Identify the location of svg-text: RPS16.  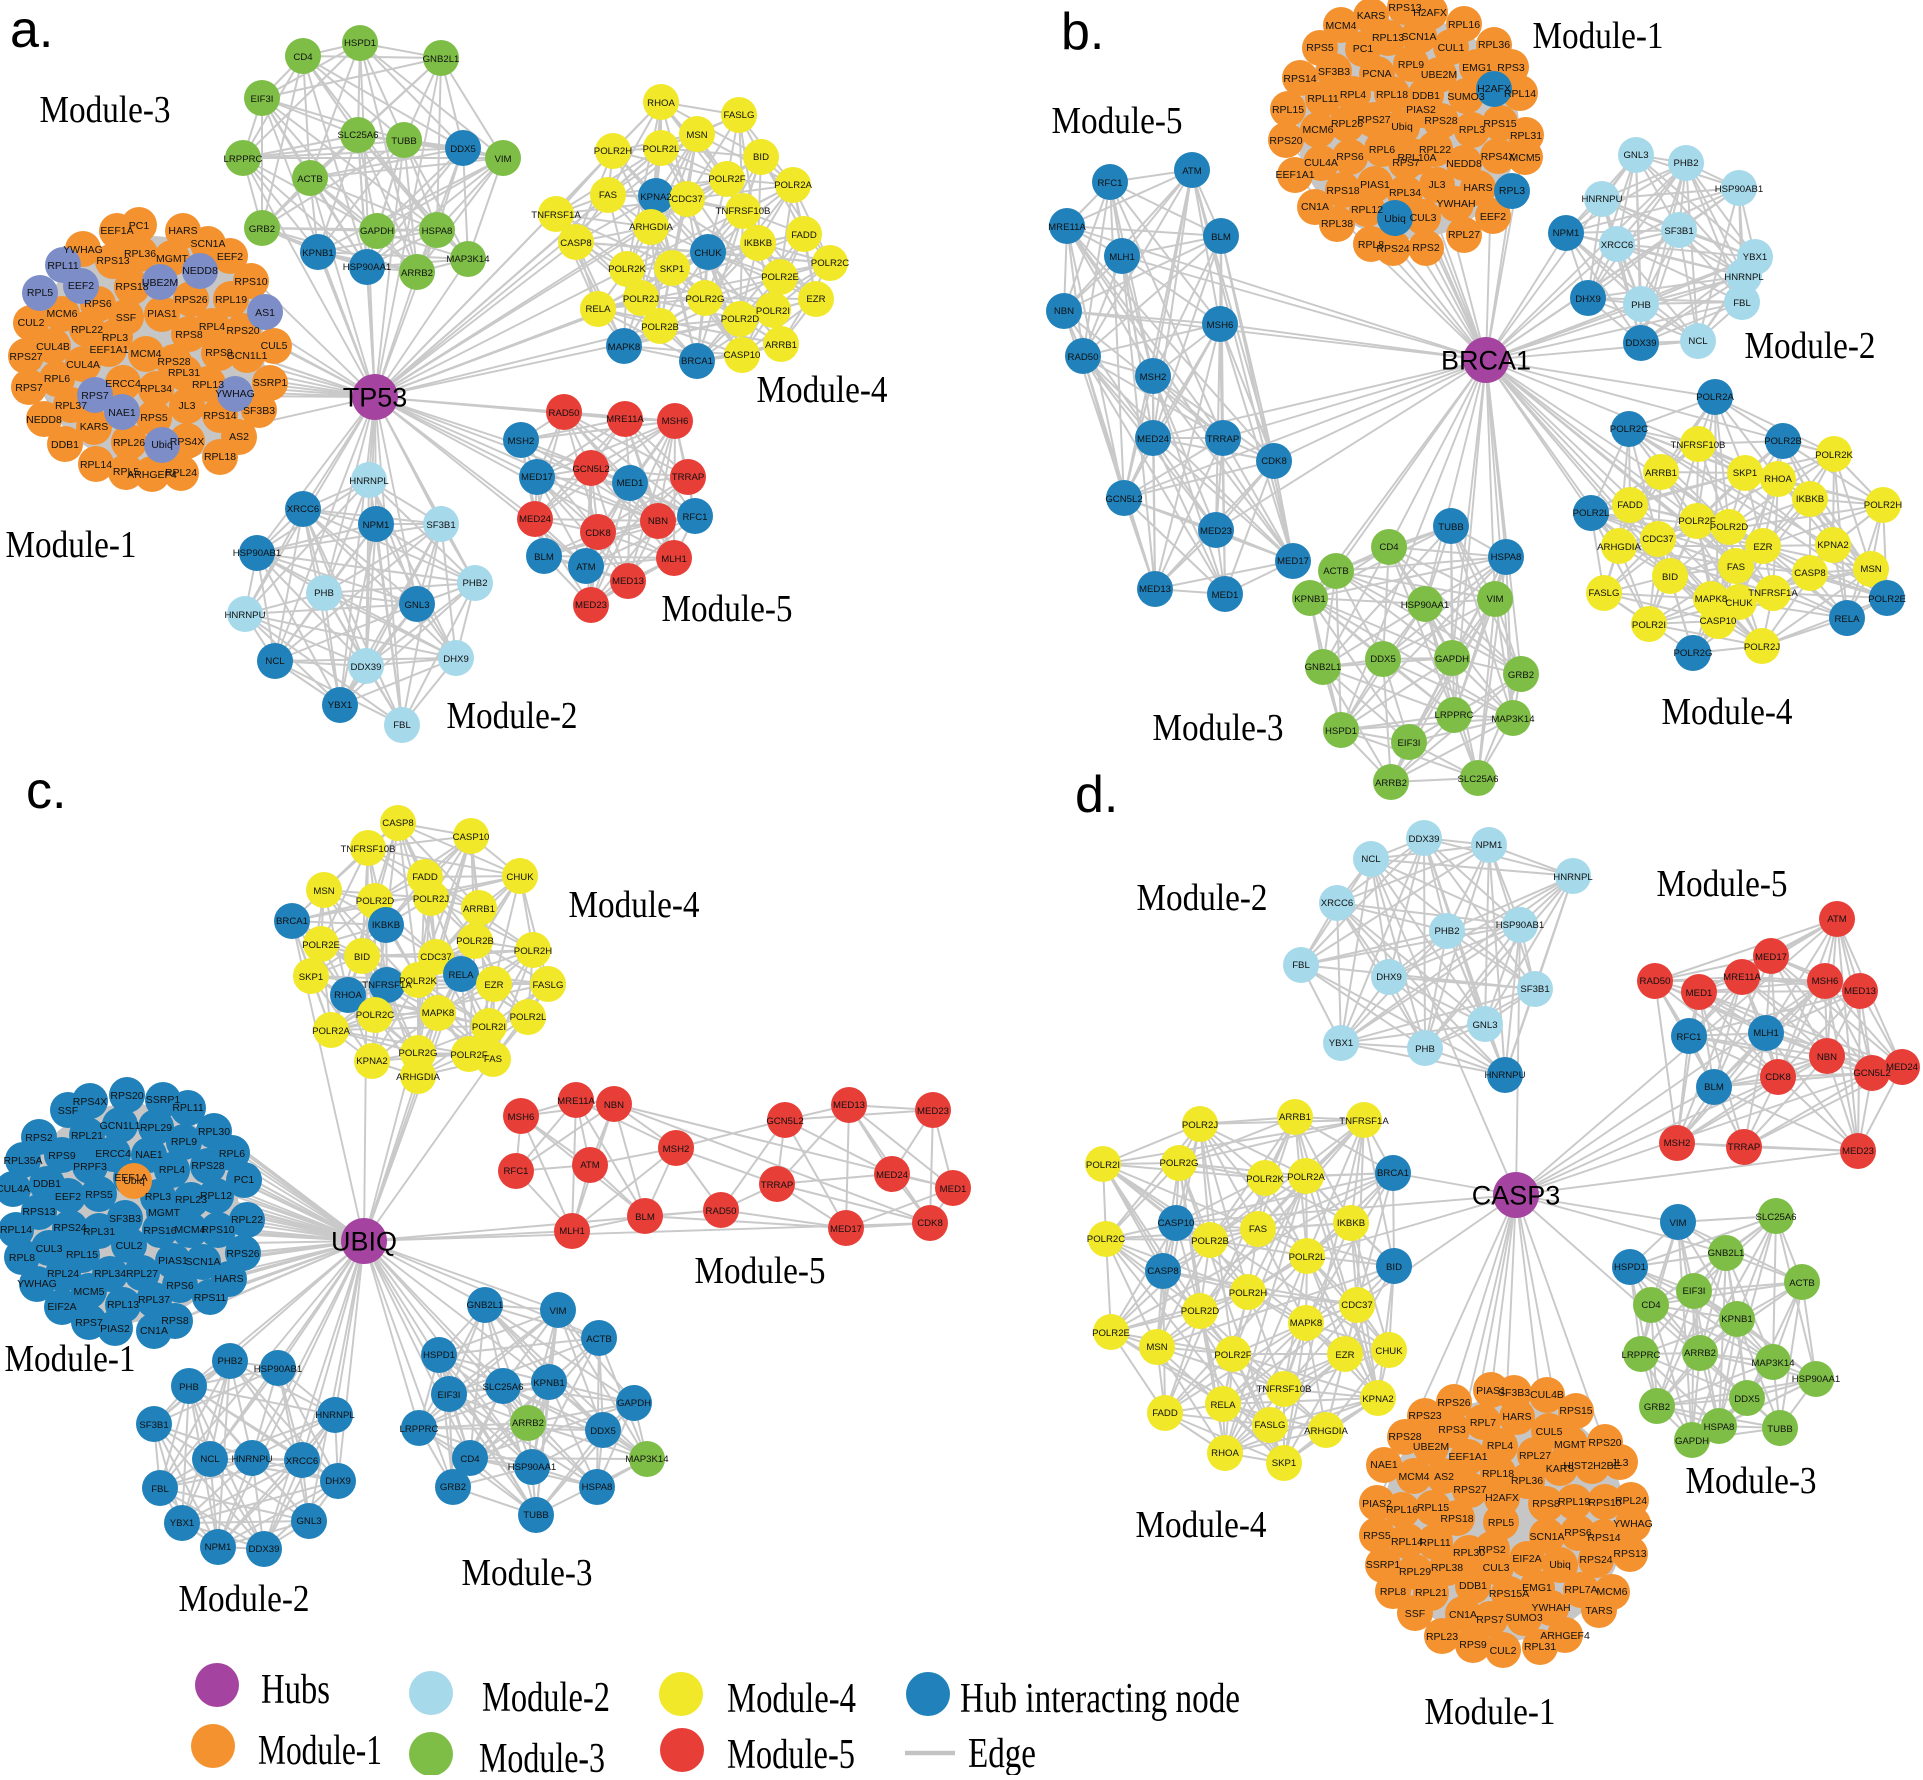
(159, 1231).